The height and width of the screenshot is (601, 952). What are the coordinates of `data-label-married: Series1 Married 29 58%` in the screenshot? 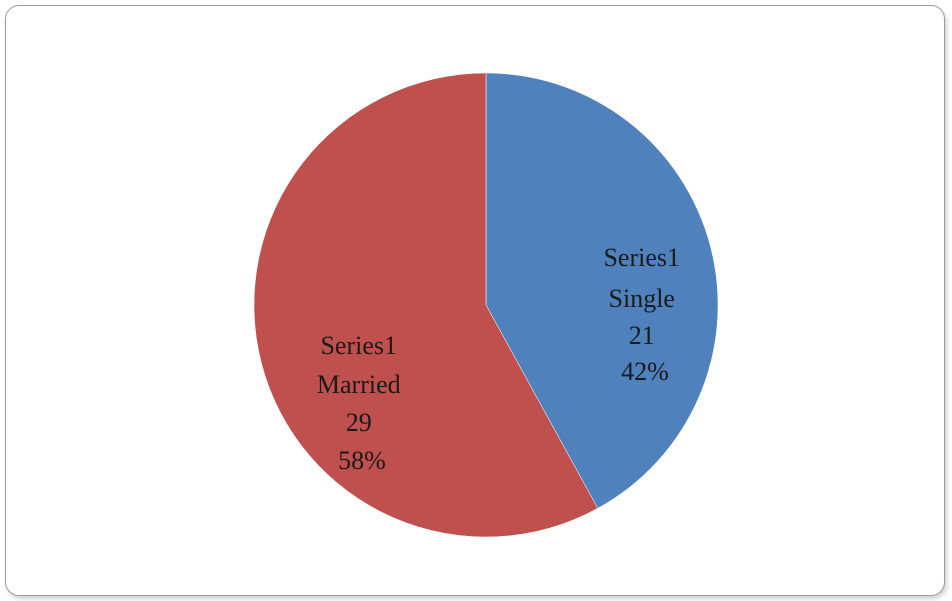 It's located at (362, 403).